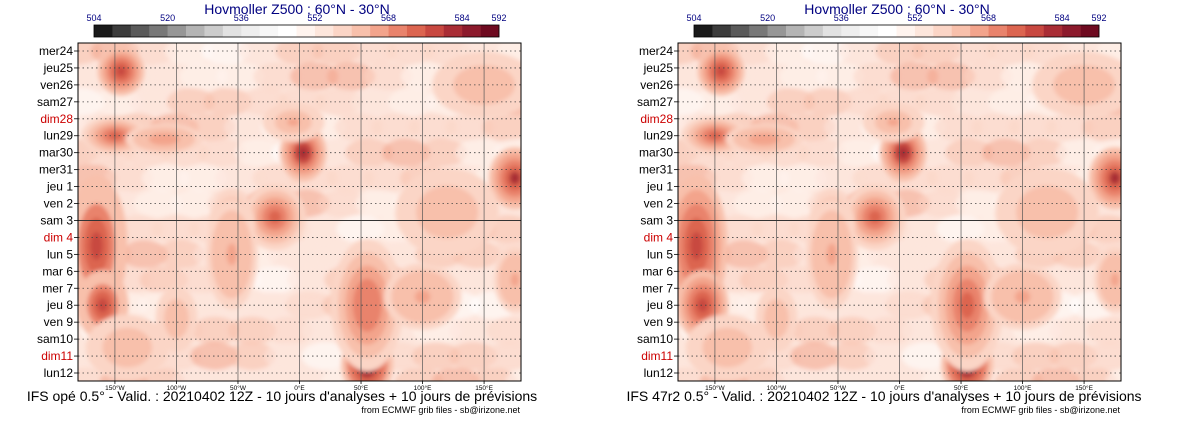 The width and height of the screenshot is (1200, 429). I want to click on colorbar-tick-label: 504, so click(93, 18).